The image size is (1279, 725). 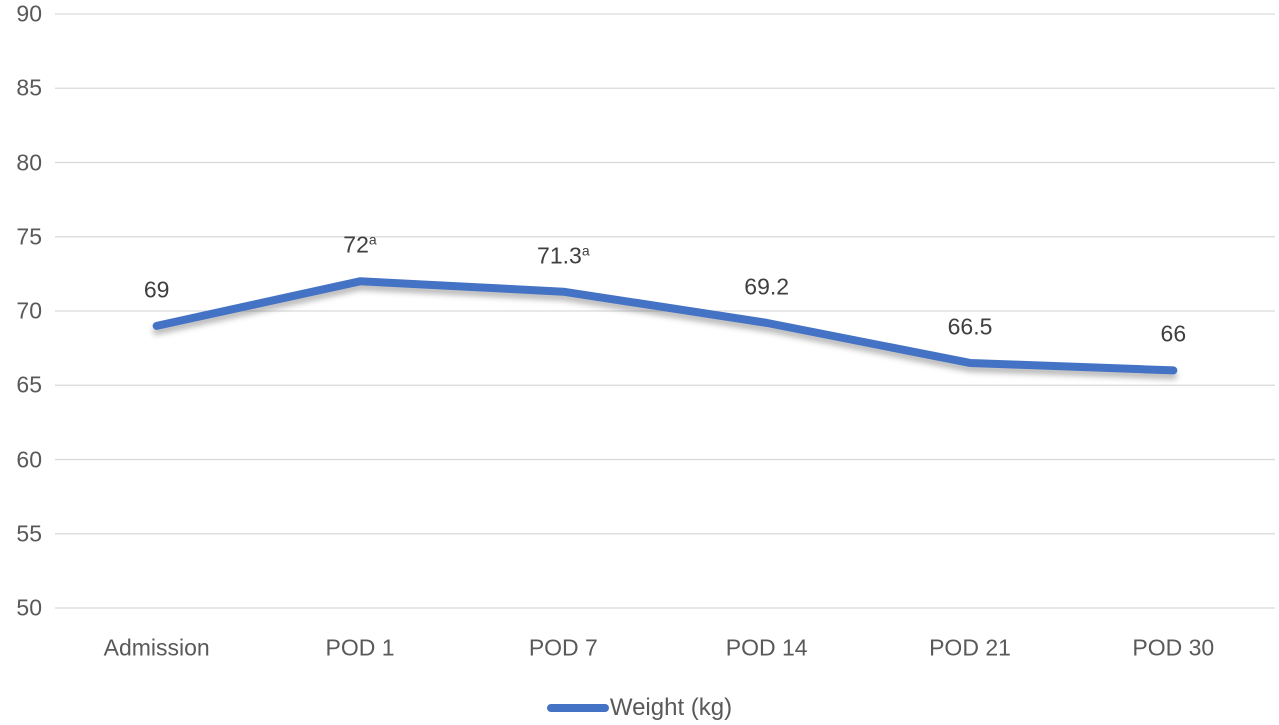 I want to click on data-label: 66.5, so click(x=970, y=326).